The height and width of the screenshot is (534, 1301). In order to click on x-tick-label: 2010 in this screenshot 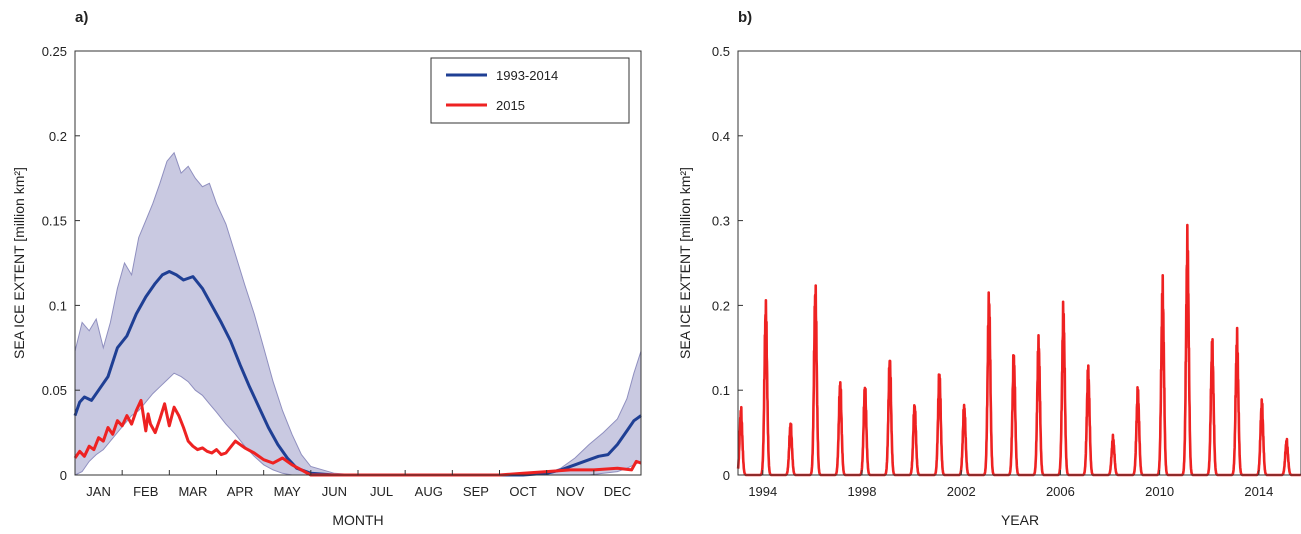, I will do `click(1159, 491)`.